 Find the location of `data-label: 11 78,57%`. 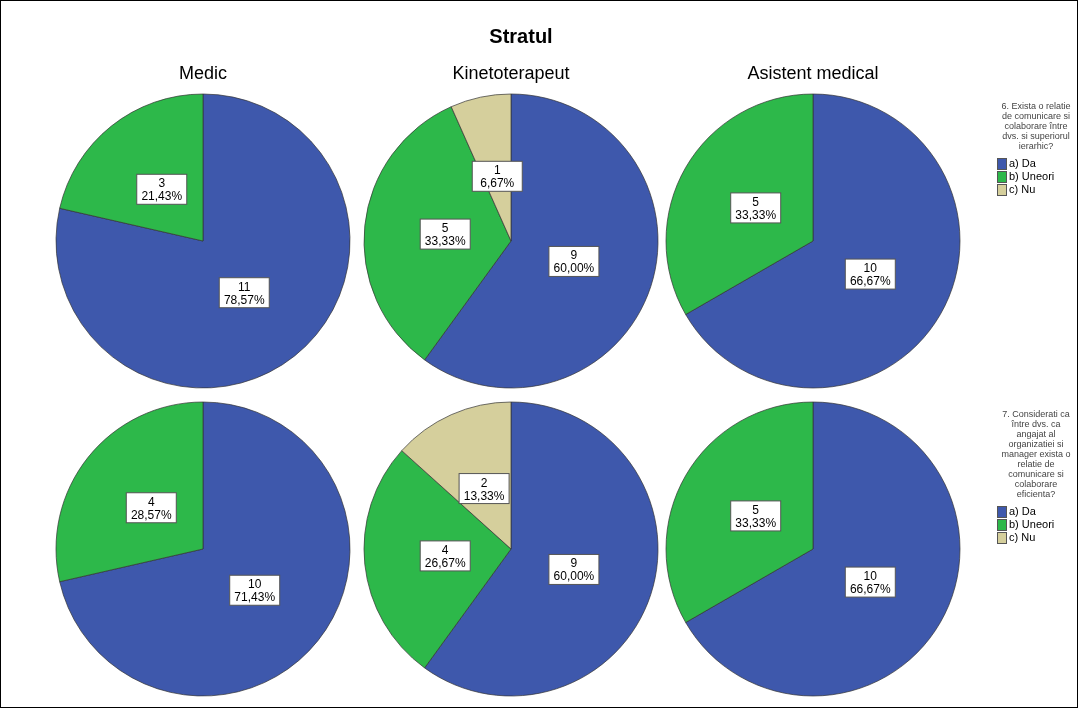

data-label: 11 78,57% is located at coordinates (244, 293).